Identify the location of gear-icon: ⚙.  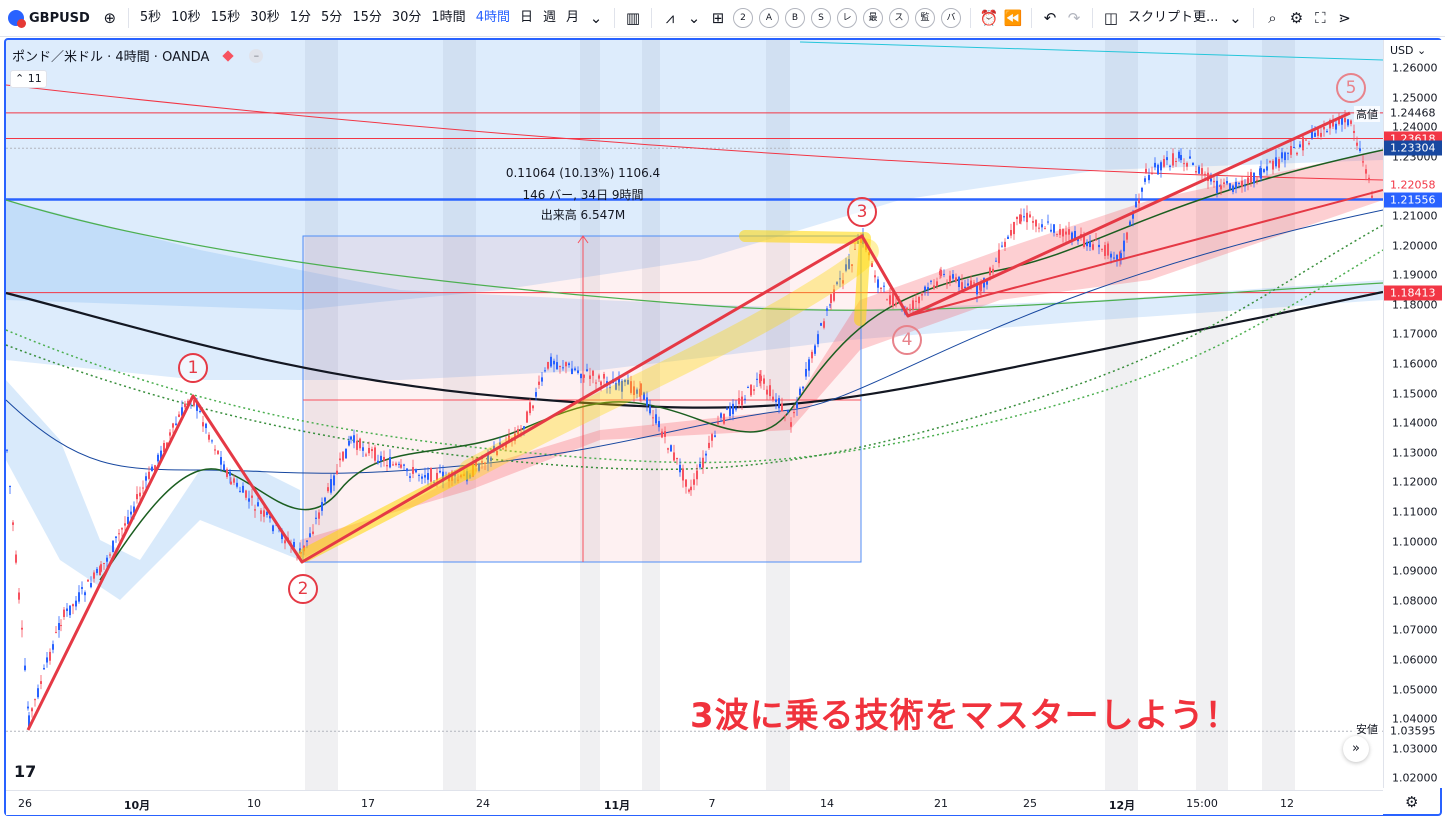
(1296, 18).